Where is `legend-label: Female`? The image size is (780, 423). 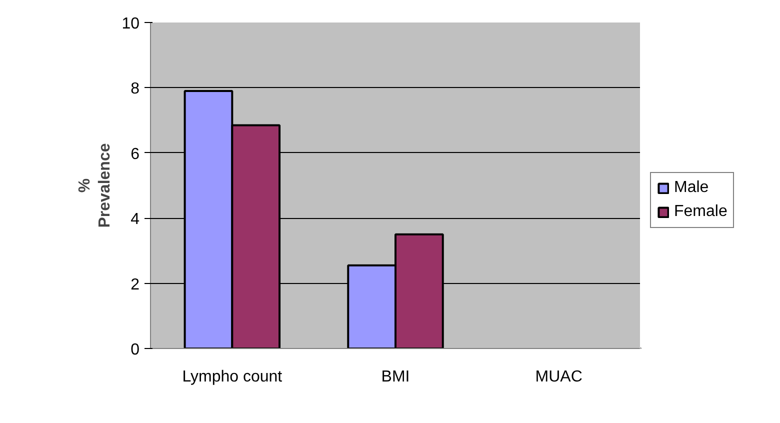 legend-label: Female is located at coordinates (701, 212).